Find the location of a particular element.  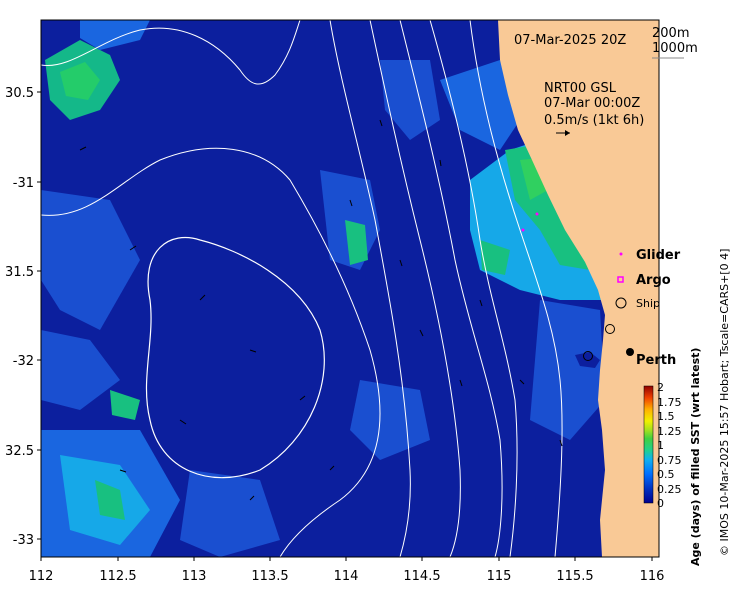

colorbar-gradient is located at coordinates (648, 444).